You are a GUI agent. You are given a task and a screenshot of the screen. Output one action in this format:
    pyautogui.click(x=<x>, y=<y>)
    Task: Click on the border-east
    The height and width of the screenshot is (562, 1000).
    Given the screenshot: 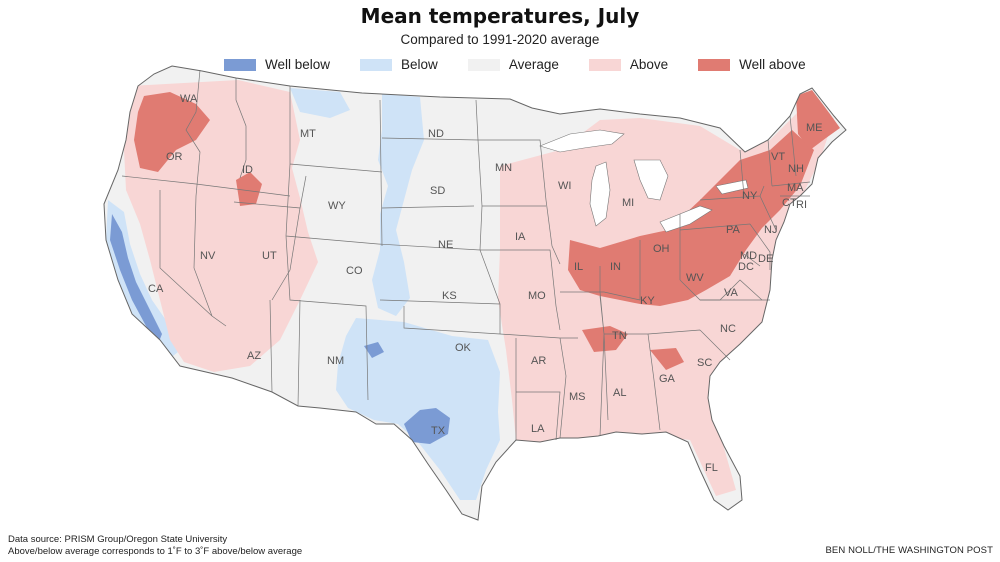 What is the action you would take?
    pyautogui.click(x=745, y=208)
    